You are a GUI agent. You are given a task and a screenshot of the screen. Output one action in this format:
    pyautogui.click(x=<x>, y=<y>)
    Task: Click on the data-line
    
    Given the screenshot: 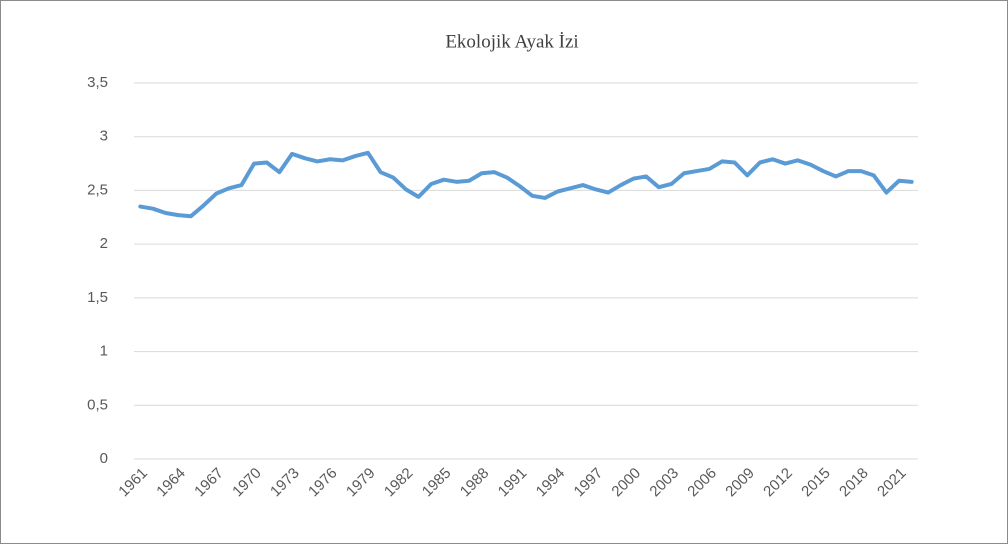 What is the action you would take?
    pyautogui.click(x=526, y=184)
    